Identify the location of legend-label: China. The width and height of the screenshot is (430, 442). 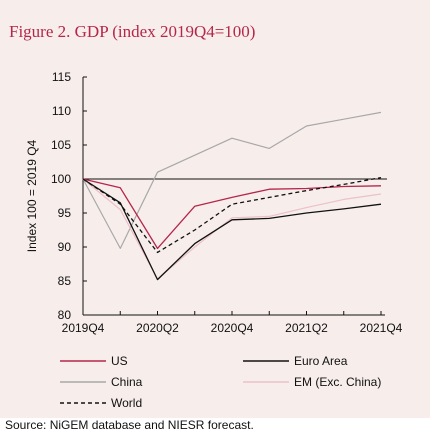
(127, 382).